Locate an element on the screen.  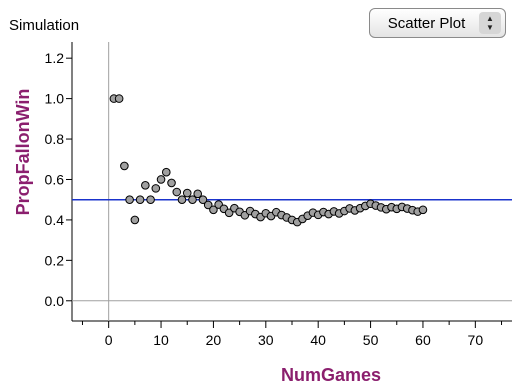
y-tick-label: 1.0 is located at coordinates (55, 99).